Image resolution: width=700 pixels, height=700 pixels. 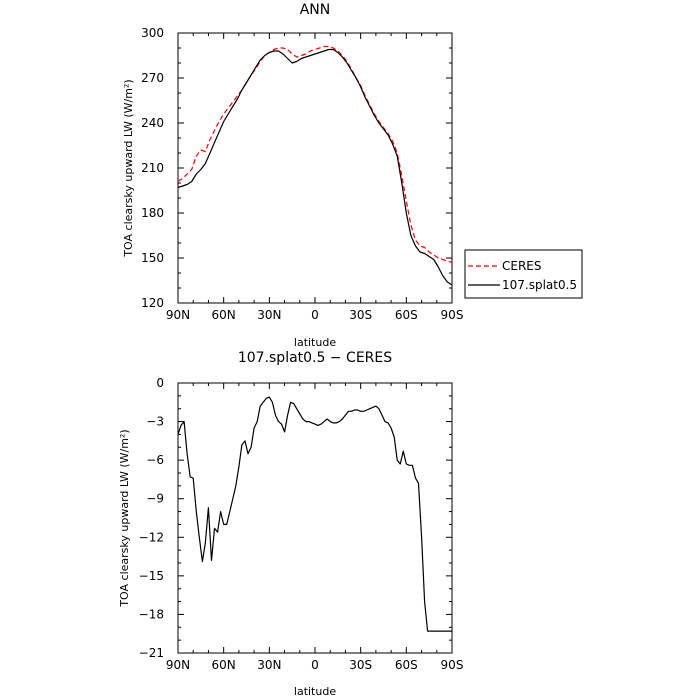 What do you see at coordinates (124, 518) in the screenshot?
I see `bottom-y-axis-label: TOA clearsky upward LW (W/m²)` at bounding box center [124, 518].